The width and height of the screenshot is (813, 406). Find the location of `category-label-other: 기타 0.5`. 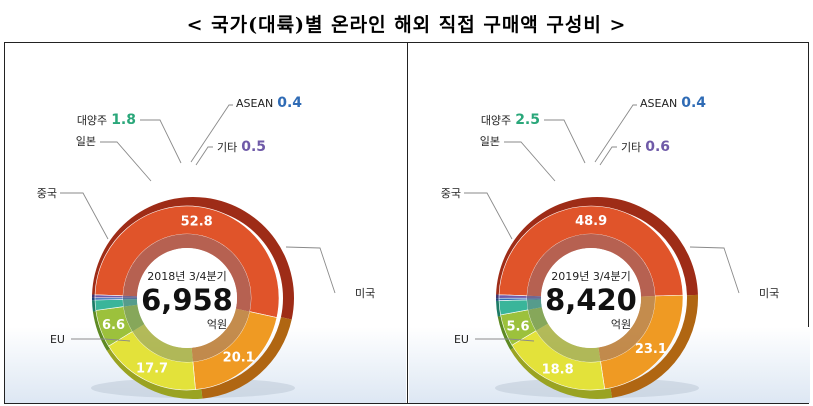

category-label-other: 기타 0.5 is located at coordinates (241, 147).